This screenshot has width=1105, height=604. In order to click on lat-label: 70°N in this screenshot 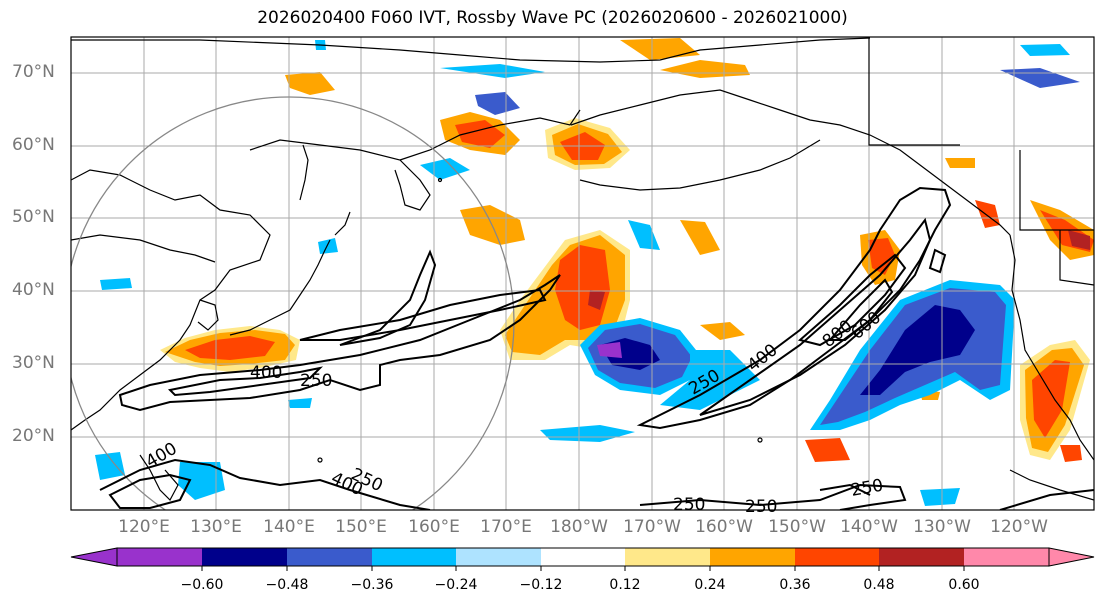, I will do `click(33, 72)`.